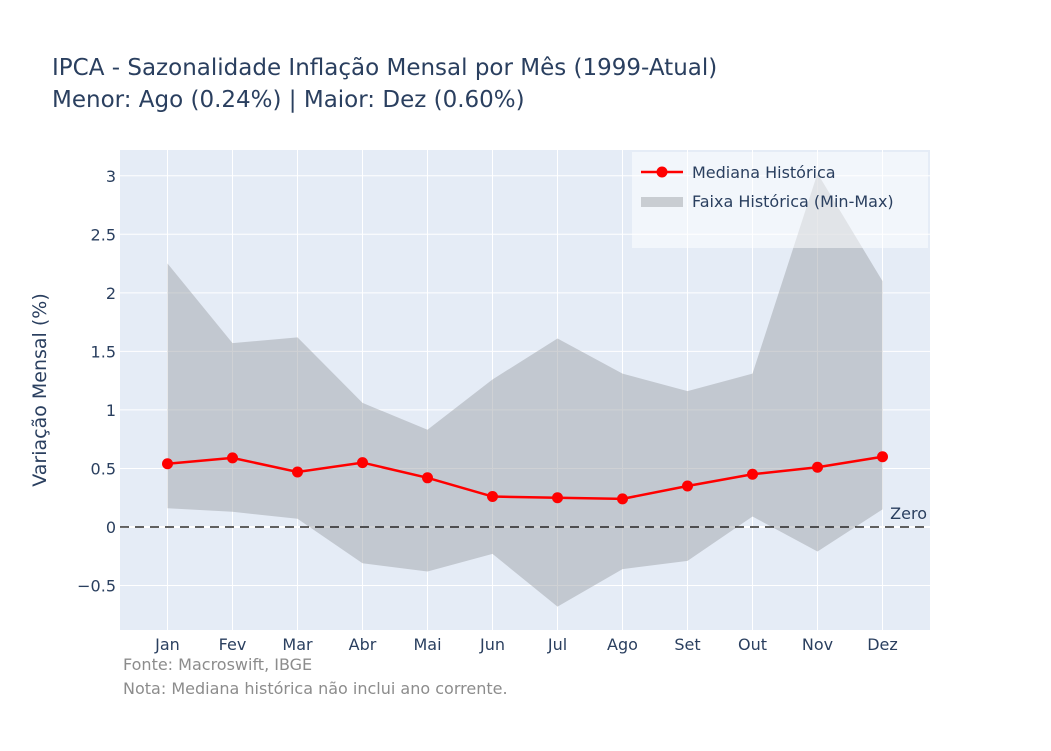 The height and width of the screenshot is (751, 1051). Describe the element at coordinates (526, 644) in the screenshot. I see `x-axis-ticks: Jan Fev Mar Abr Mai Jun Jul Ago Set Out Nov Dez` at that location.